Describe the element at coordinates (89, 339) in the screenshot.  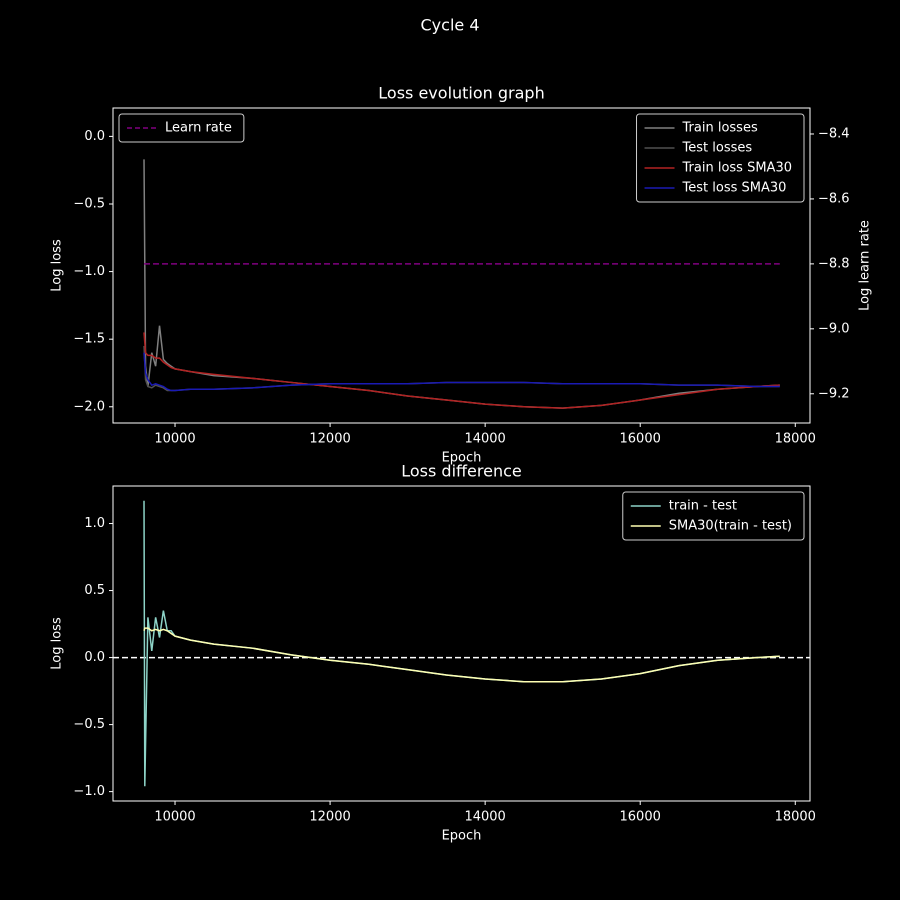
I see `y-tick-label: −1.5` at that location.